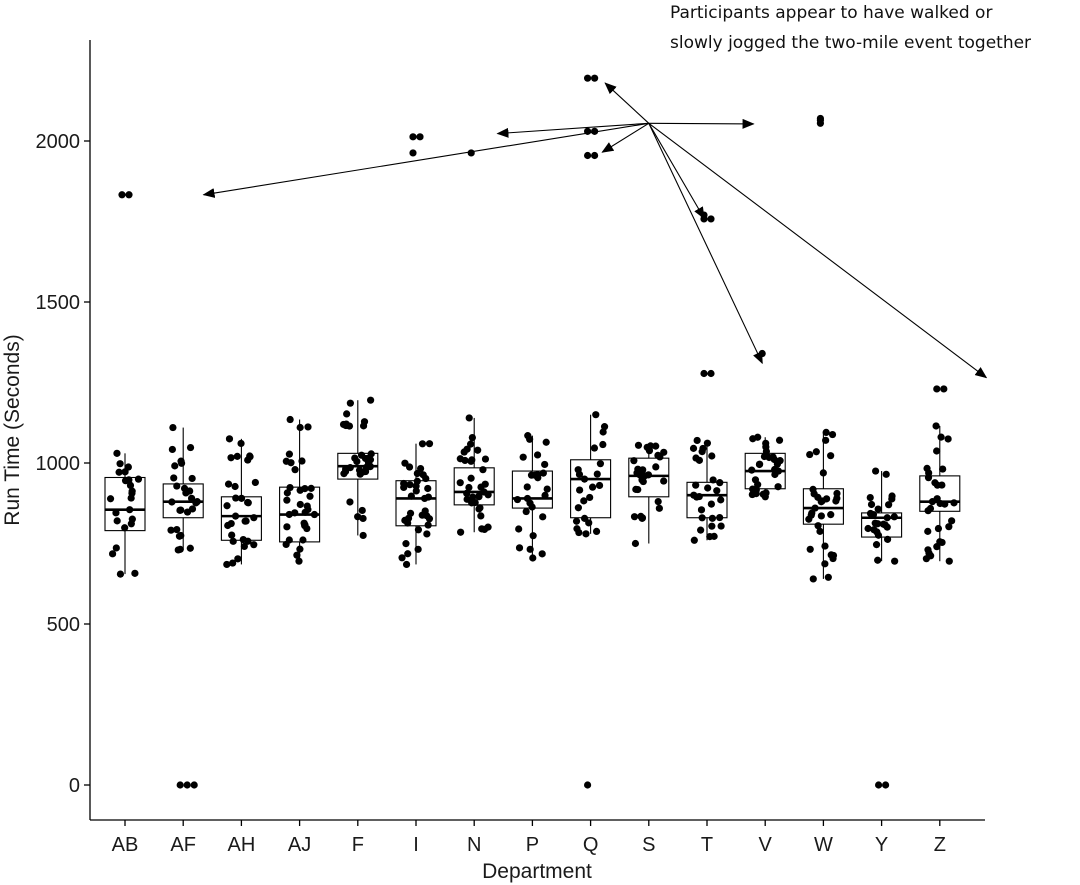 The height and width of the screenshot is (885, 1080). What do you see at coordinates (63, 625) in the screenshot?
I see `y-tick-label: 500` at bounding box center [63, 625].